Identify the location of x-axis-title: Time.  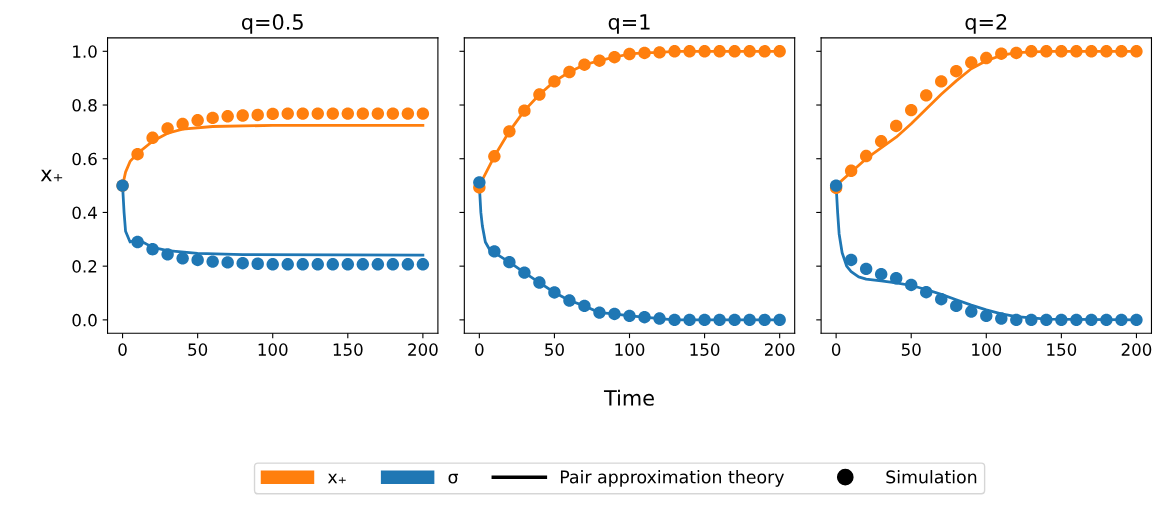
(628, 397).